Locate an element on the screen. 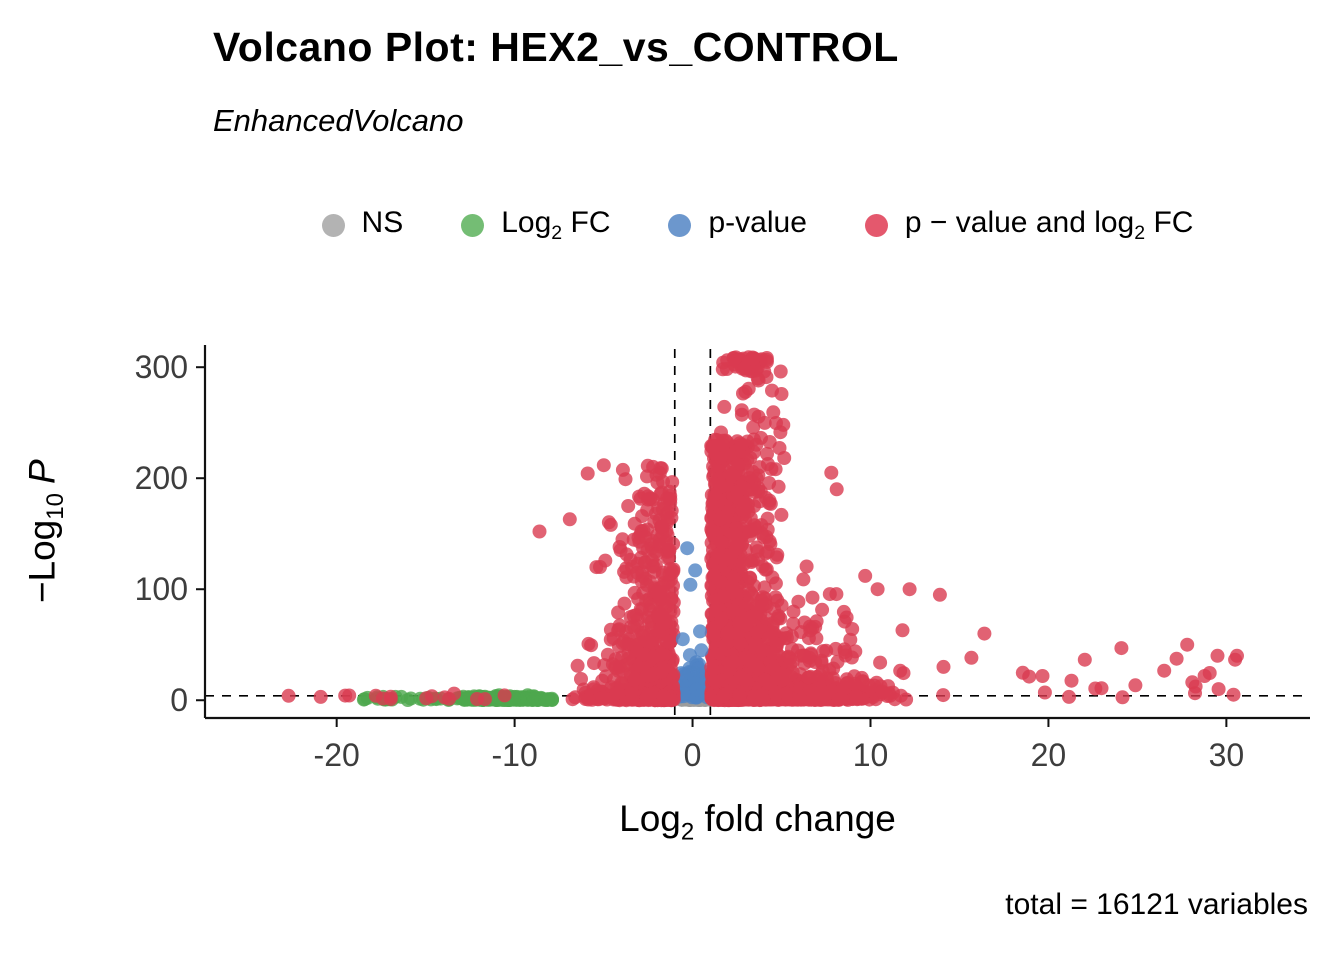 This screenshot has height=960, width=1344. legend: NS Log2 FC p-value p − value and log2 FC is located at coordinates (757, 225).